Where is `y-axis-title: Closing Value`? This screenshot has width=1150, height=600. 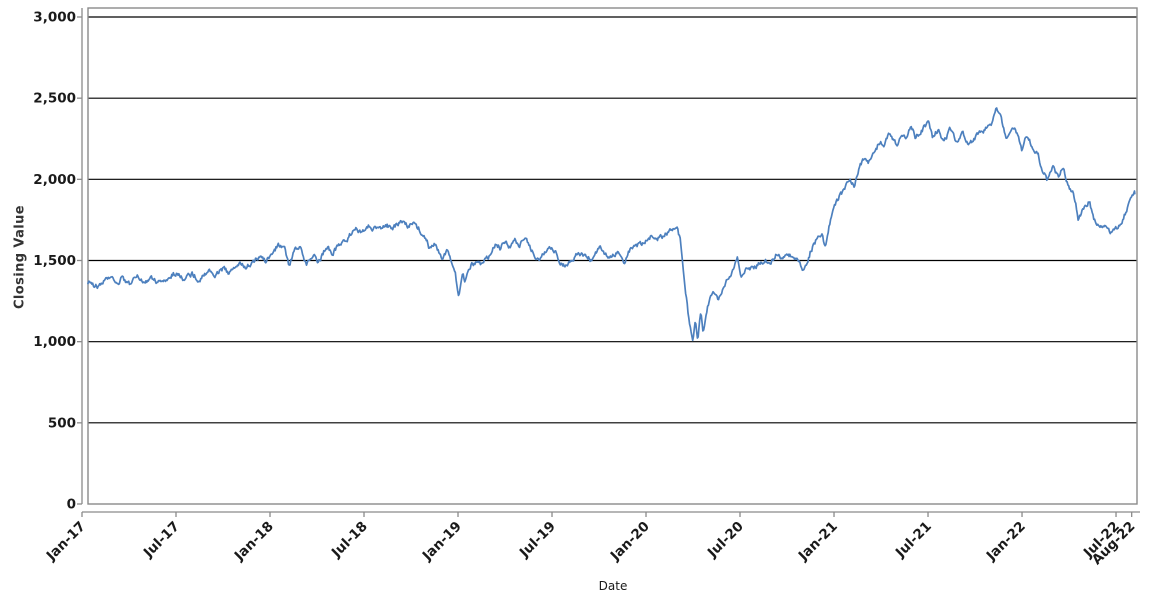 y-axis-title: Closing Value is located at coordinates (20, 257).